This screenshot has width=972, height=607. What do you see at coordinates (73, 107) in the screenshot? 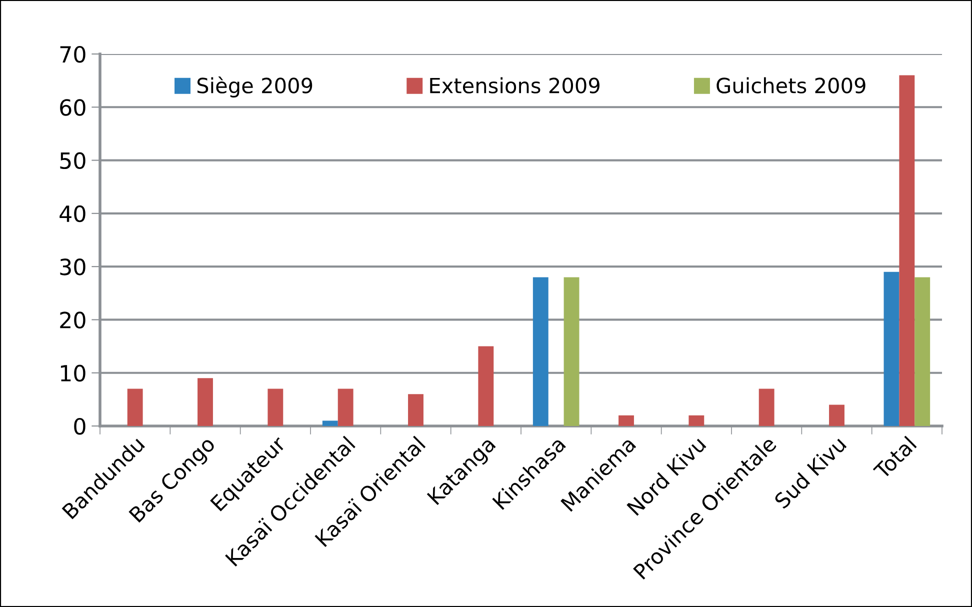
I see `y-tick-label: 60` at bounding box center [73, 107].